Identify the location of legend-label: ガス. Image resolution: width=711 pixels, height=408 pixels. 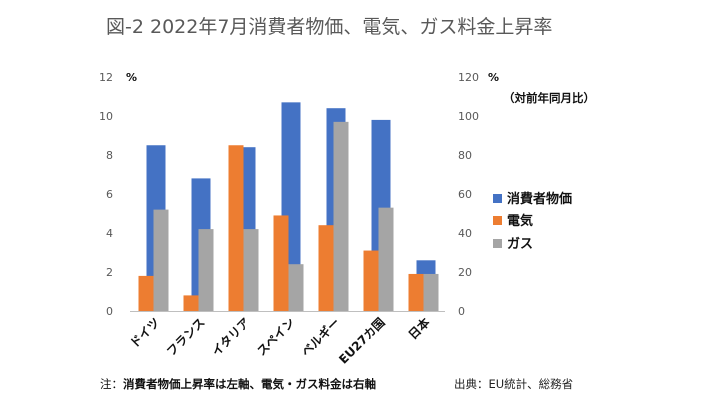
(520, 244).